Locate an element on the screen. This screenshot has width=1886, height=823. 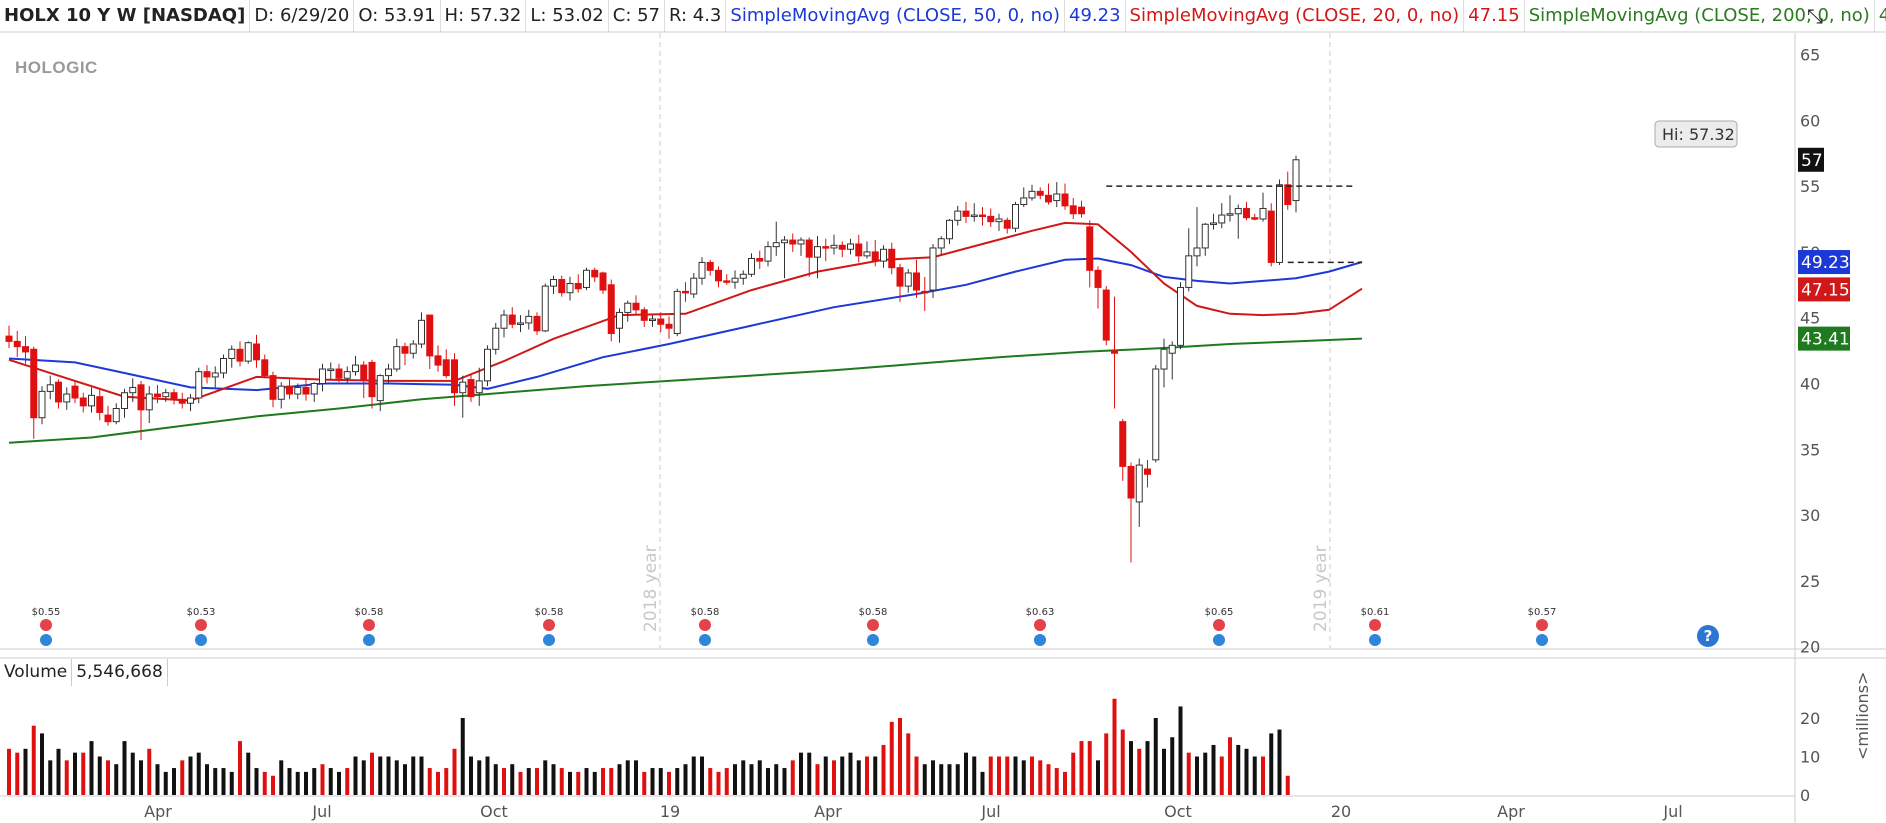
dividend-icon is located at coordinates (873, 625).